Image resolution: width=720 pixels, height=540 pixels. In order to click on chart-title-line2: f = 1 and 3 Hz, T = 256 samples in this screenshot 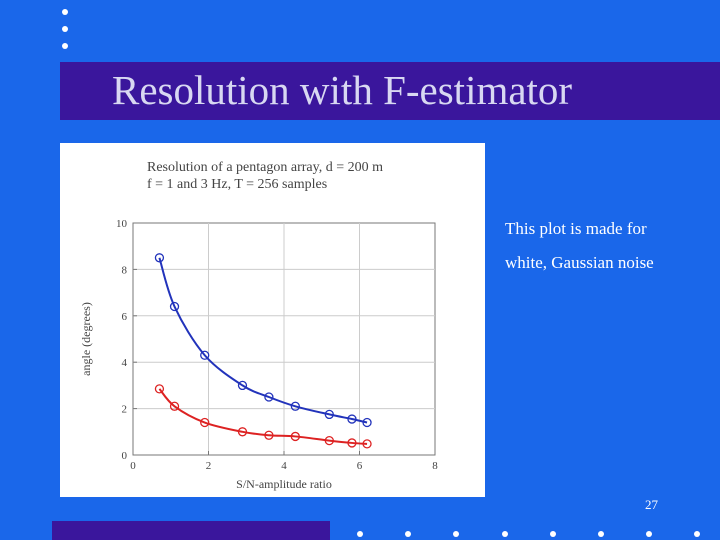, I will do `click(237, 184)`.